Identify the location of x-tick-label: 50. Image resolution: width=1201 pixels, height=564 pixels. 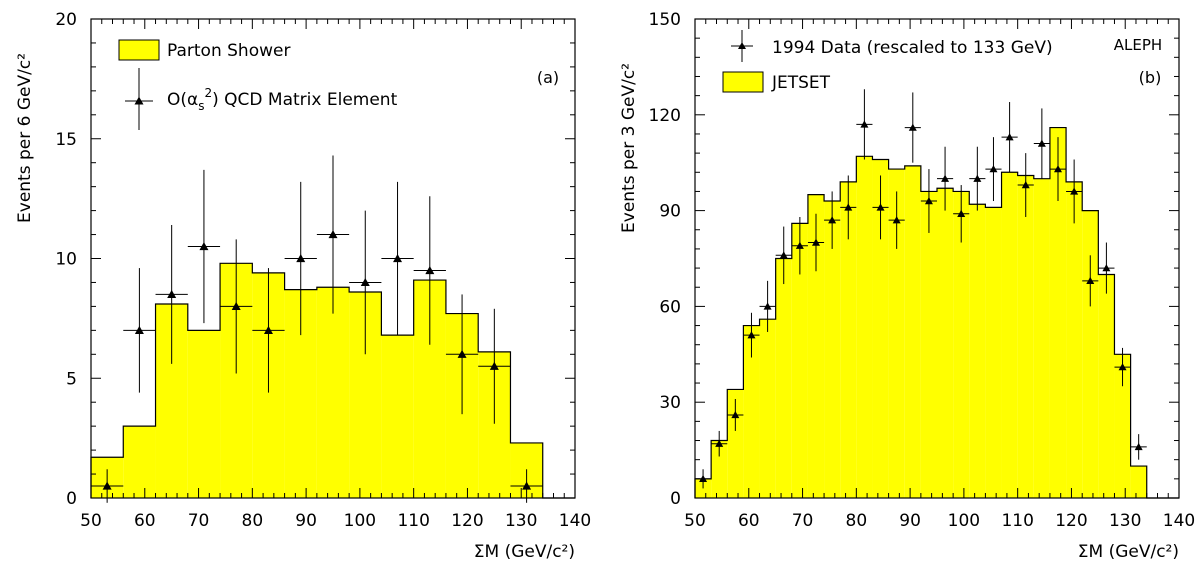
(91, 521).